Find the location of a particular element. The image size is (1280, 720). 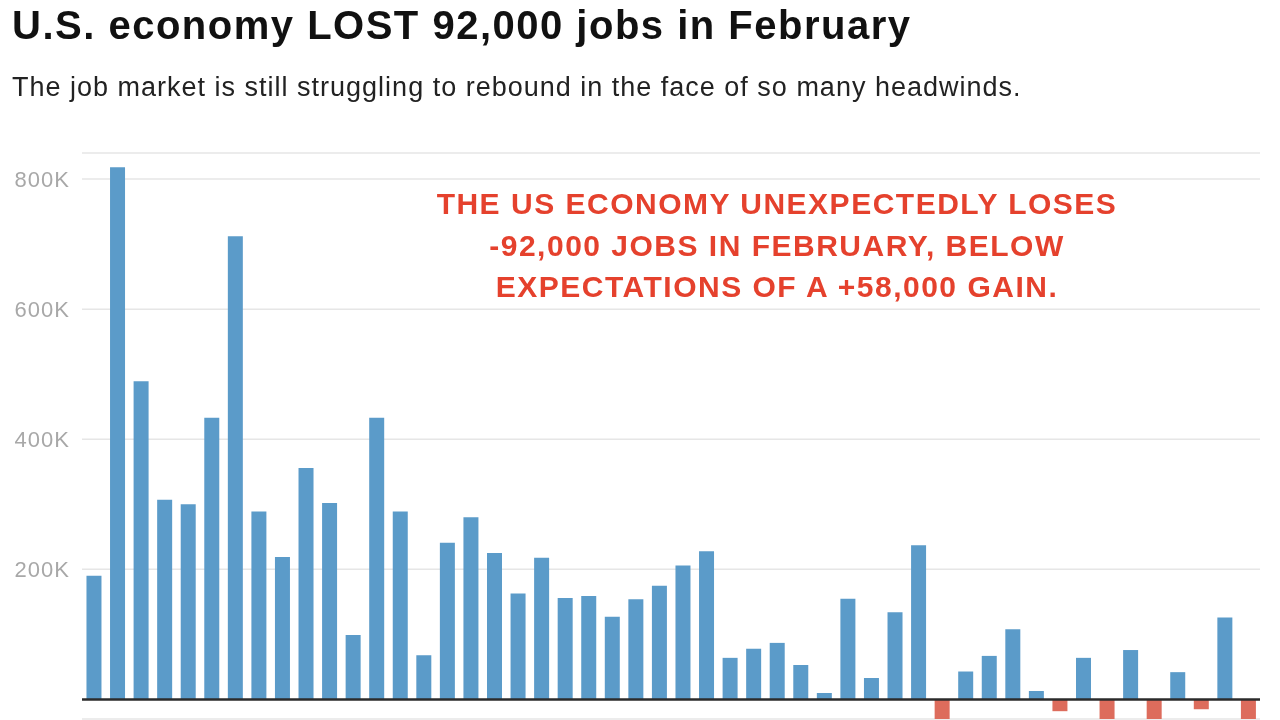

y-tick-label: 200K is located at coordinates (42, 570).